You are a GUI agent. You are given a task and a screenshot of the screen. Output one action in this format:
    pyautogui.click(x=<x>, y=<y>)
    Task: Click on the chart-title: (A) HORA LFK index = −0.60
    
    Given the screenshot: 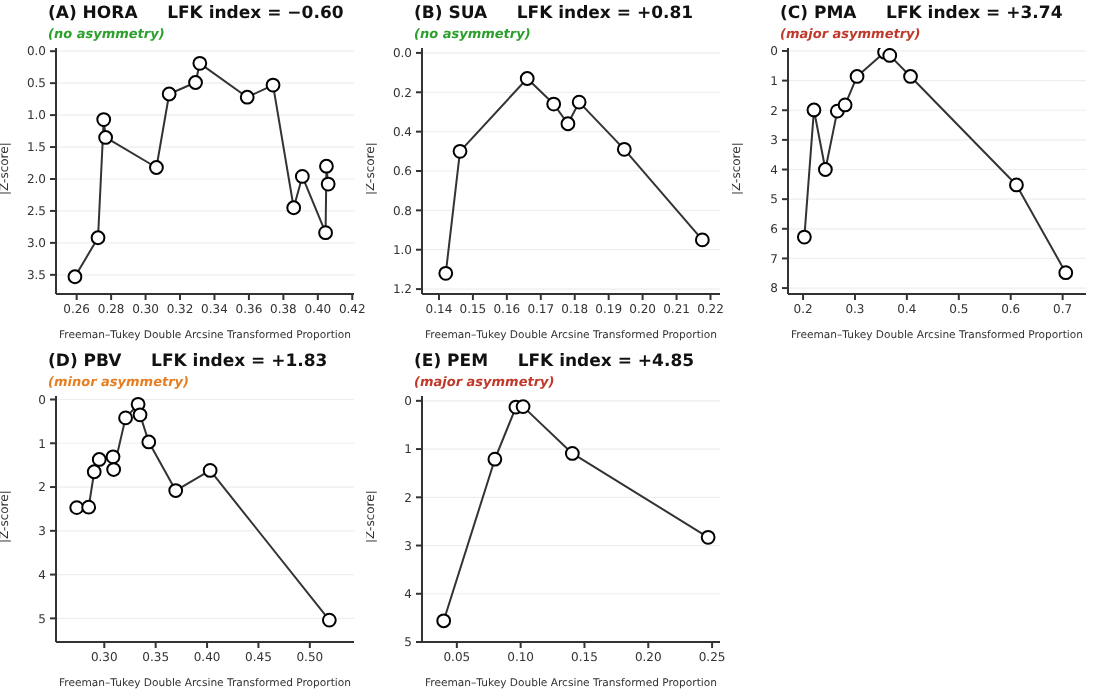 What is the action you would take?
    pyautogui.click(x=196, y=14)
    